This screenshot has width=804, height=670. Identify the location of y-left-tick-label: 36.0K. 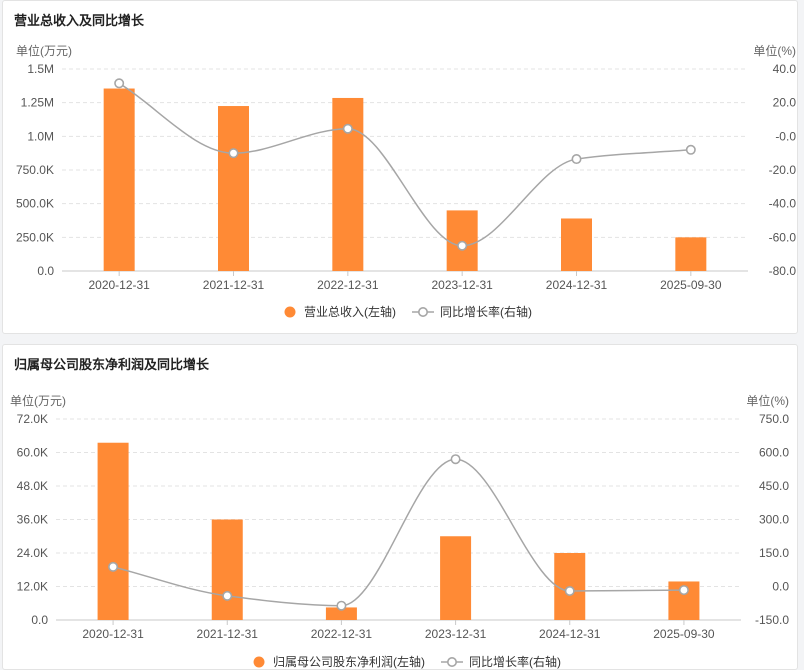
(32, 520).